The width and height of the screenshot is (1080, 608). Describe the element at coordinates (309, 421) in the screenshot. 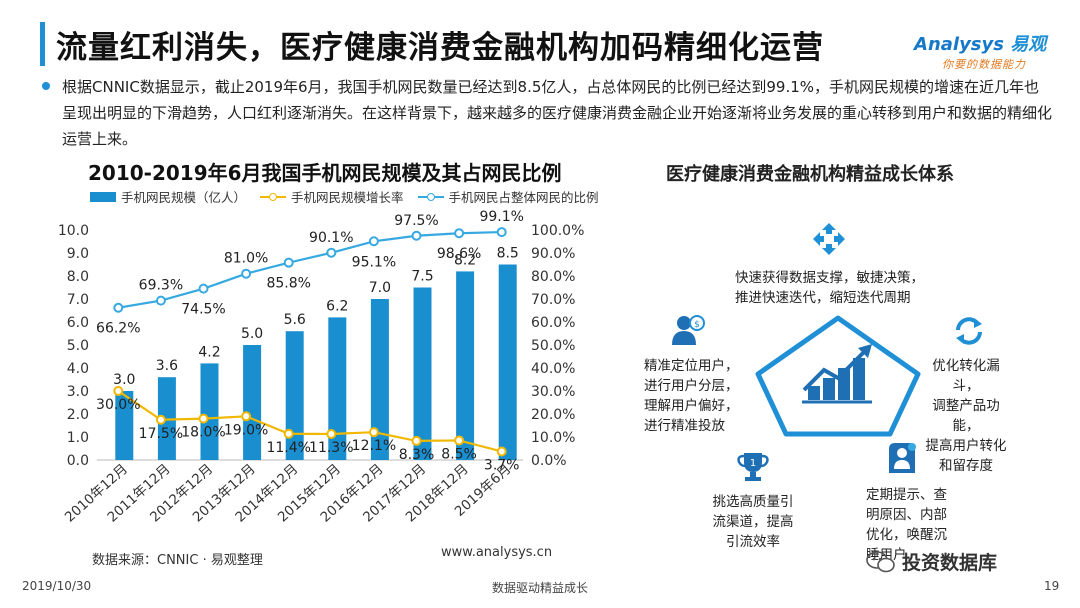

I see `growth-rate-line` at that location.